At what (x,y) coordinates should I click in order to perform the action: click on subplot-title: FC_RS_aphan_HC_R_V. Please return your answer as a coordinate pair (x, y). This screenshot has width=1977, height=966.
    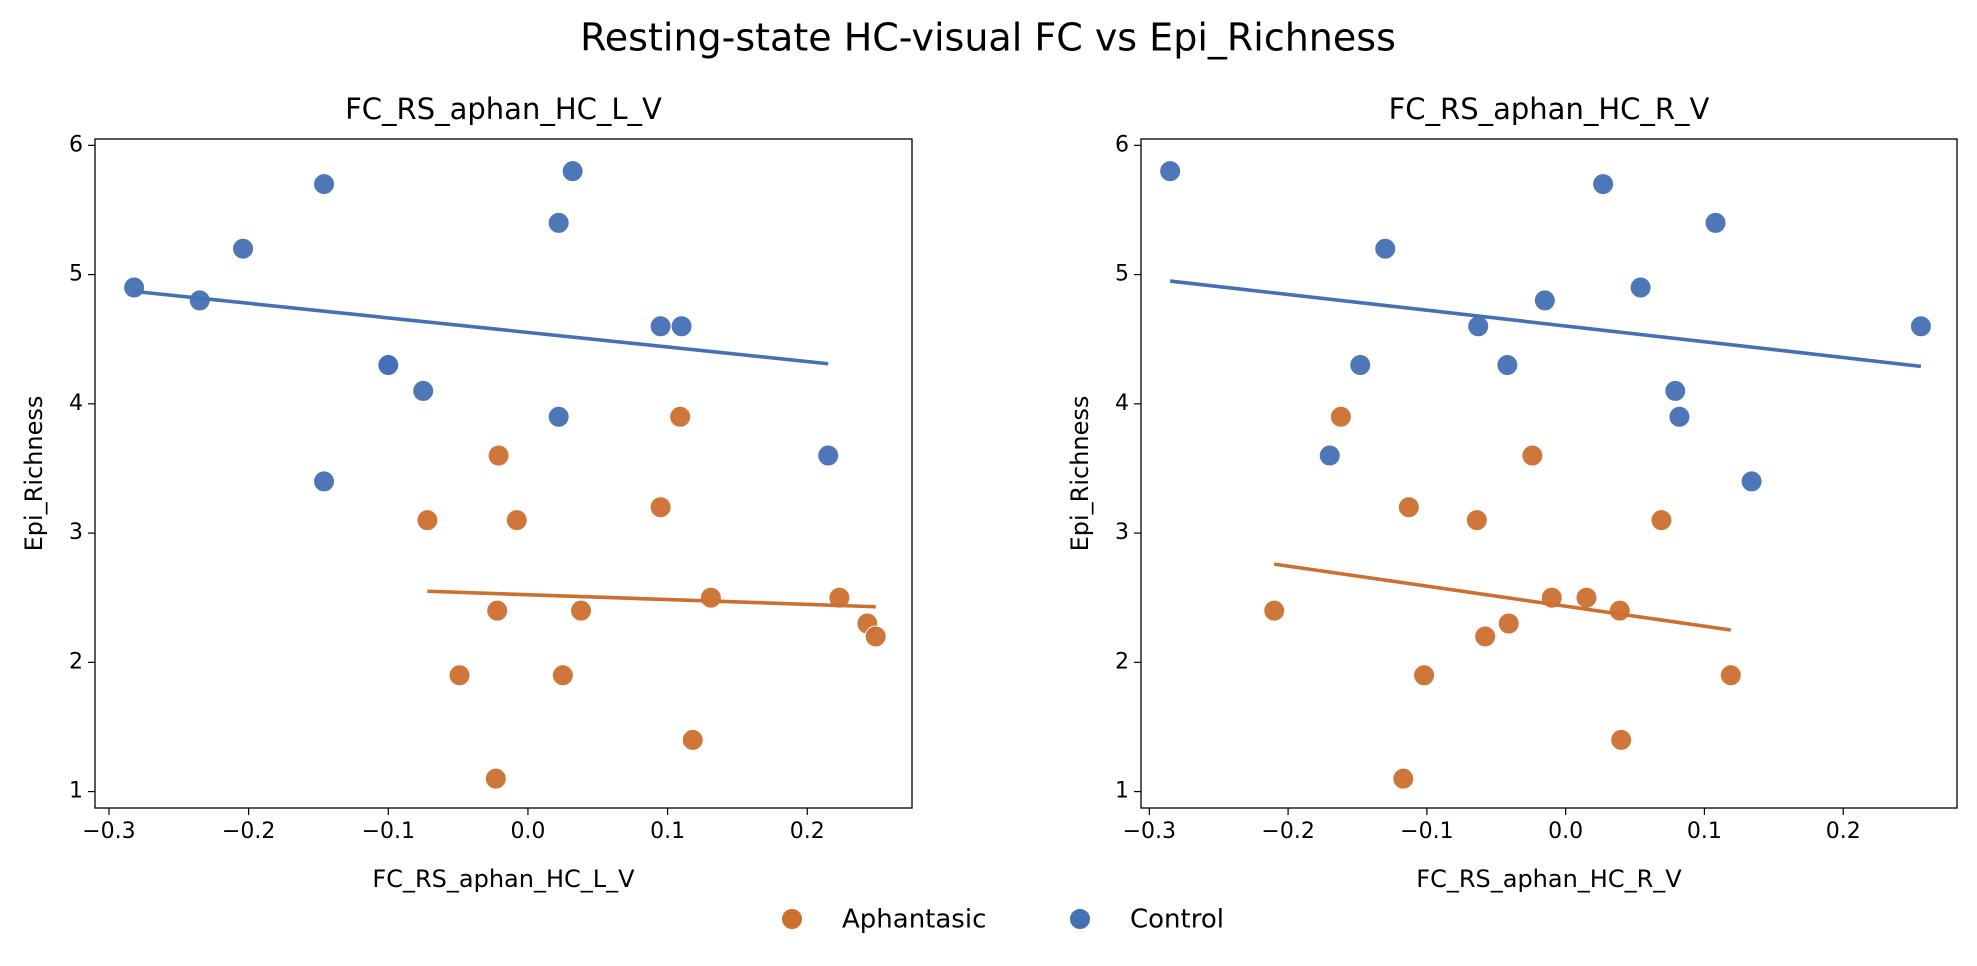
    Looking at the image, I should click on (1549, 109).